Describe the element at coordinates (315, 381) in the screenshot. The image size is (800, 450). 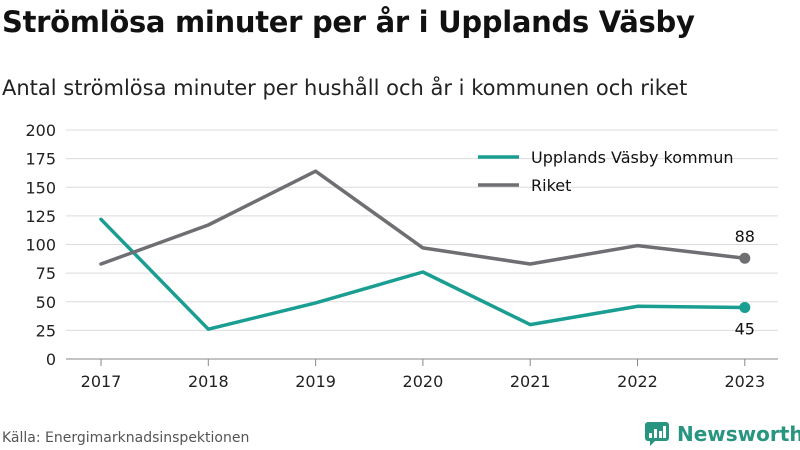
I see `x-tick-label: 2019` at that location.